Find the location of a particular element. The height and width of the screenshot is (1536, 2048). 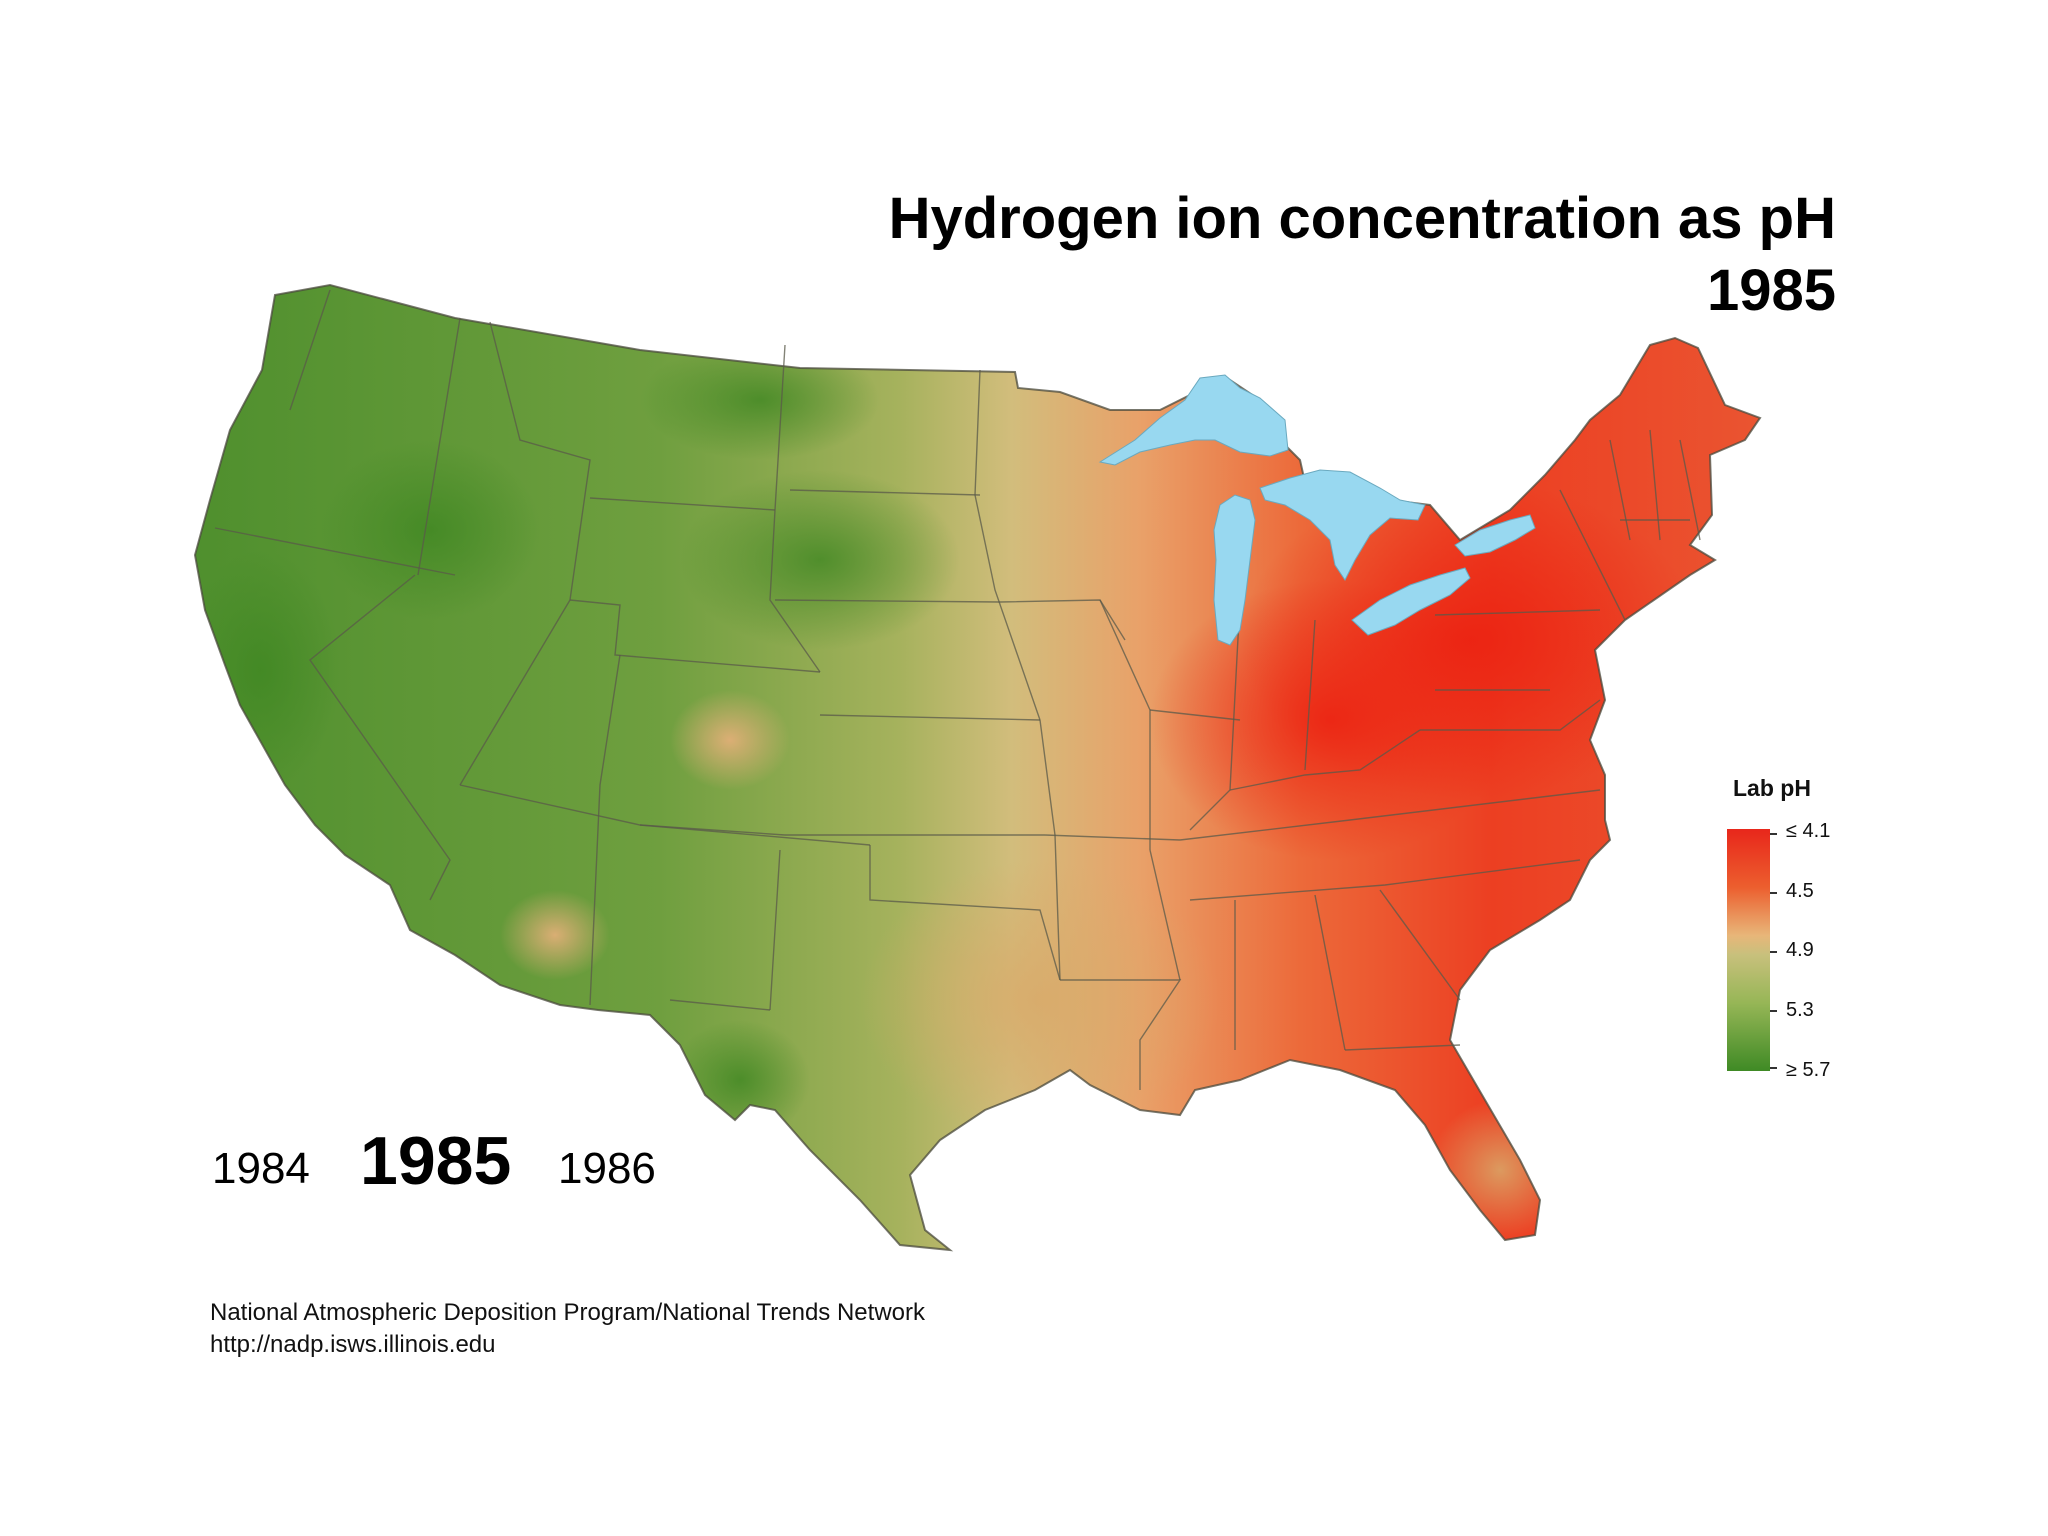

ph-legend: Lab pH ≤ 4.1 4.5 4.9 5.3 ≥ 5.7 is located at coordinates (1780, 935).